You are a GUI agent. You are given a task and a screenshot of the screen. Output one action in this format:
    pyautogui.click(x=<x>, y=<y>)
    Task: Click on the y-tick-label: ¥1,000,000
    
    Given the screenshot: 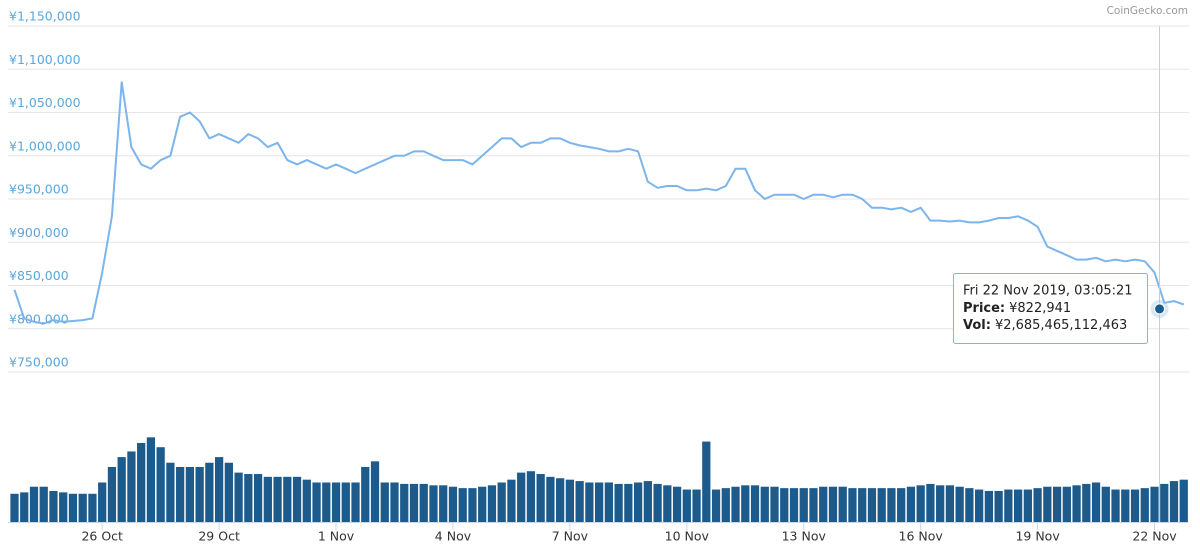 What is the action you would take?
    pyautogui.click(x=45, y=145)
    